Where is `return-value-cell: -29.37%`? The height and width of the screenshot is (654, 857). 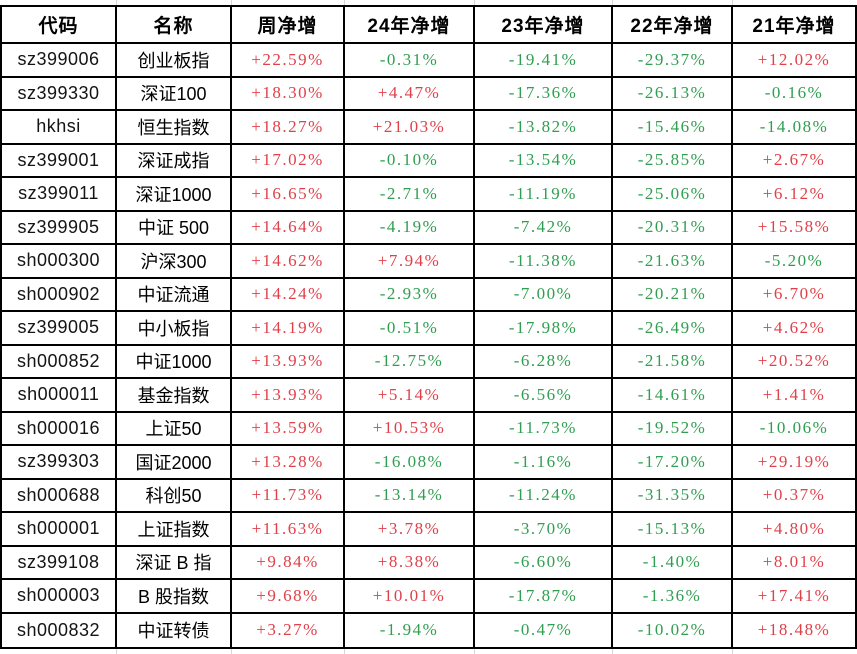
return-value-cell: -29.37% is located at coordinates (673, 61).